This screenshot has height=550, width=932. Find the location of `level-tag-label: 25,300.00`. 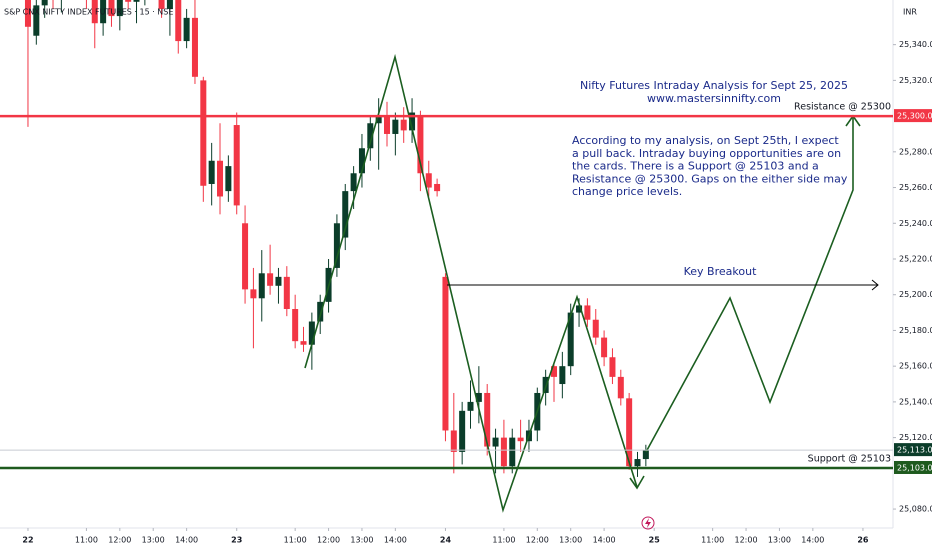

level-tag-label: 25,300.00 is located at coordinates (914, 116).